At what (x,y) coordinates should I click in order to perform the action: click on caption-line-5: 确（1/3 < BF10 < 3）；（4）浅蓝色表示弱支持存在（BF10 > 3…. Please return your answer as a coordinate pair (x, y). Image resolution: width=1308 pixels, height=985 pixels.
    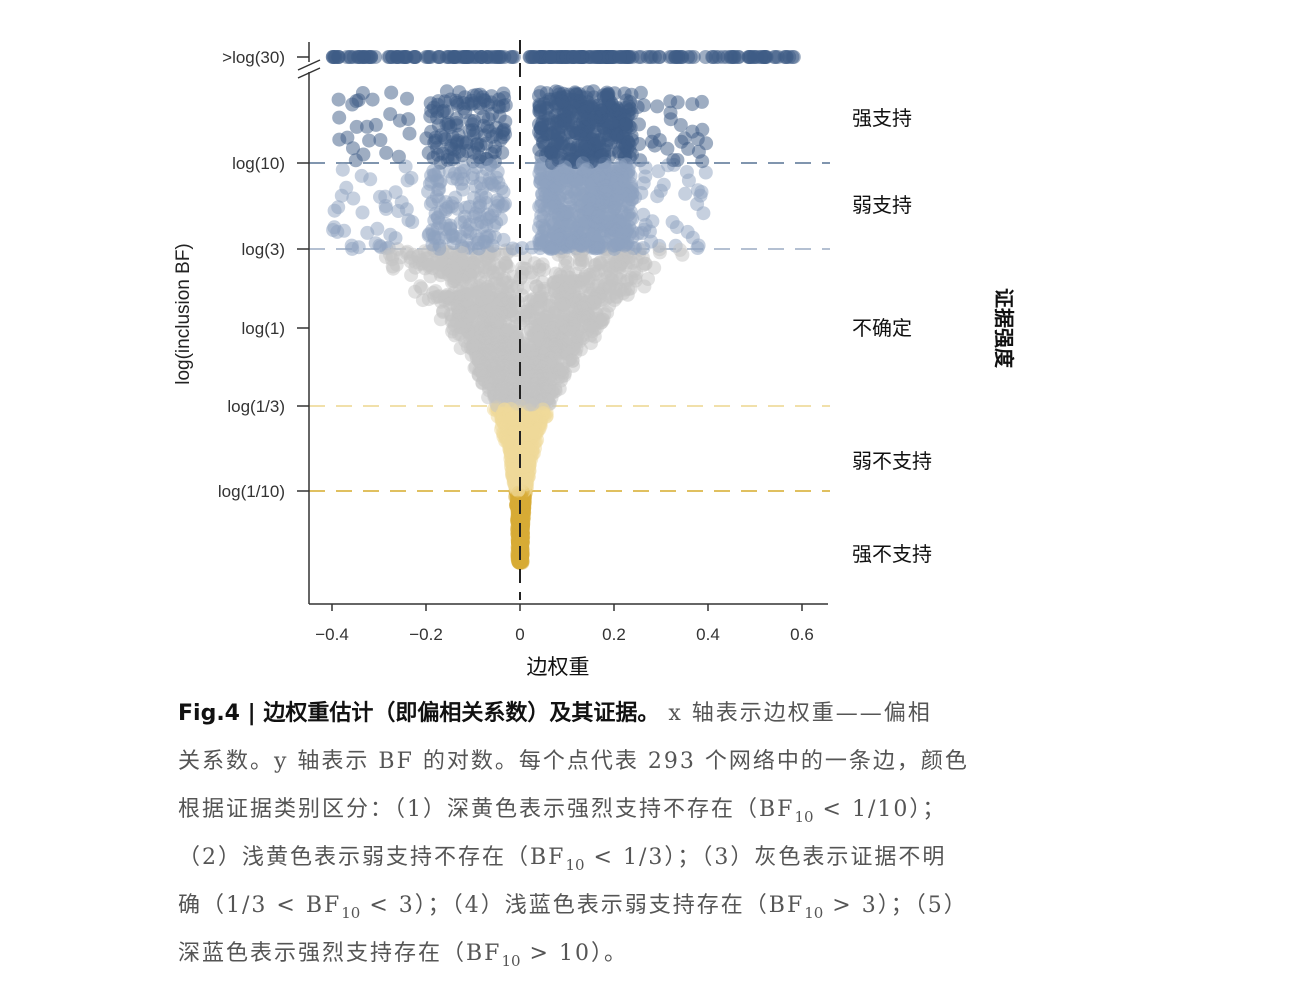
    Looking at the image, I should click on (598, 906).